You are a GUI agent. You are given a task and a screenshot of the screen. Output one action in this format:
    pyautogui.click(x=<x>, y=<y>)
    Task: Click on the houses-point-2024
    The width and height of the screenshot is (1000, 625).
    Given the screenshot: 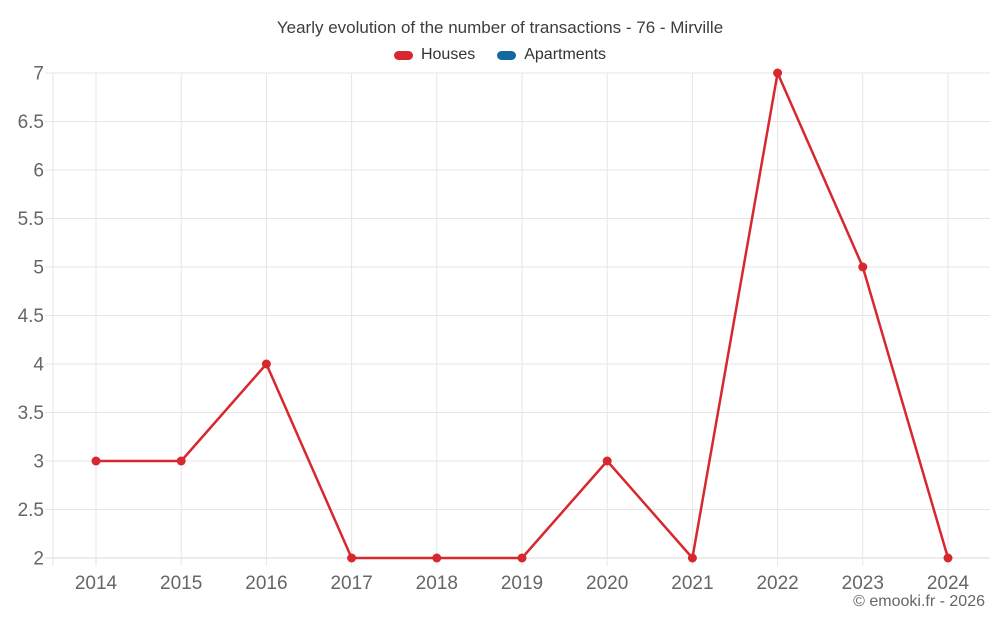 What is the action you would take?
    pyautogui.click(x=948, y=558)
    